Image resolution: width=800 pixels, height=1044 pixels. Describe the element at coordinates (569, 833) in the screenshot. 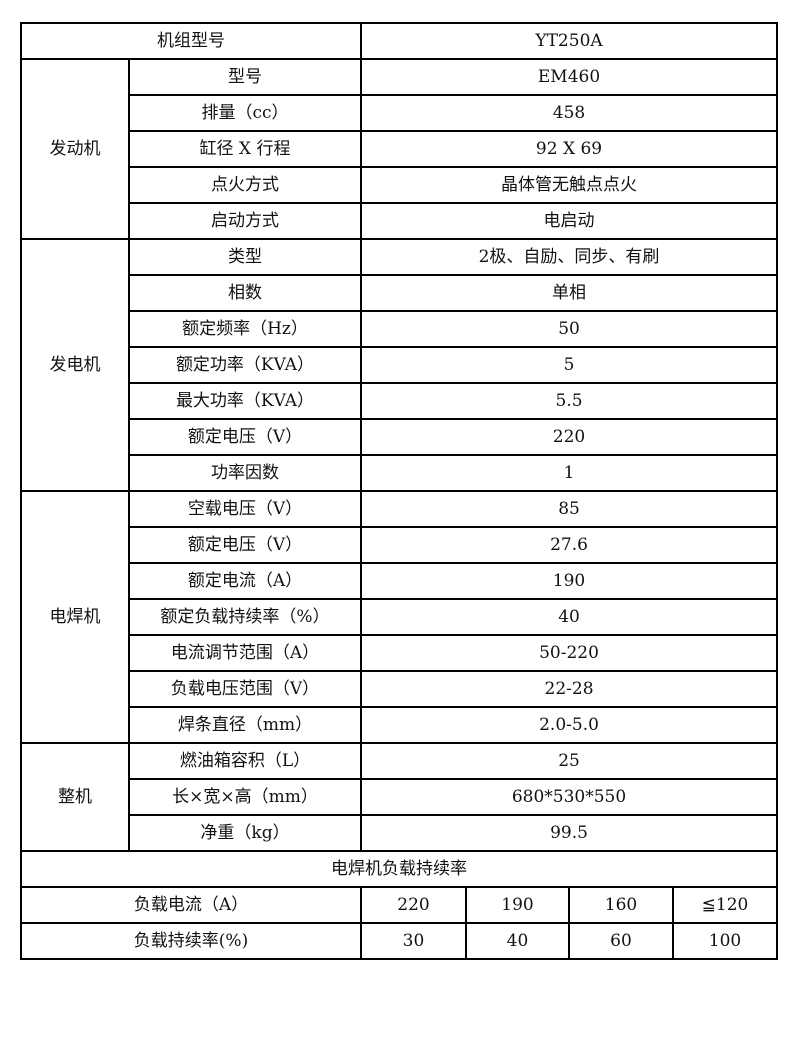

I see `spec-value: 99.5` at that location.